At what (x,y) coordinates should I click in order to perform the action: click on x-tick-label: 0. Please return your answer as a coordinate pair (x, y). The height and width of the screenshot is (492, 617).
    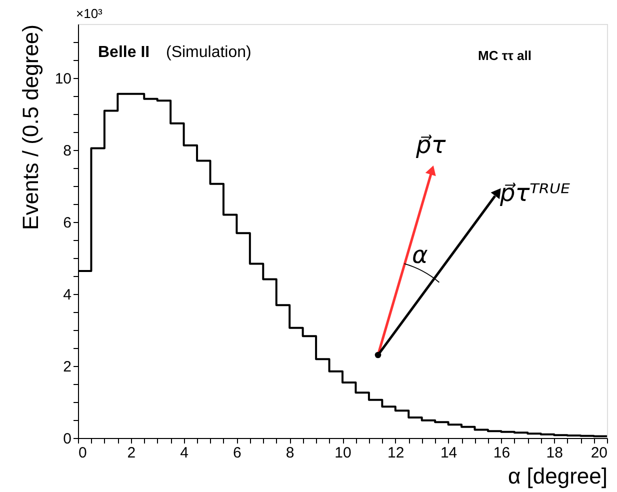
    Looking at the image, I should click on (82, 453).